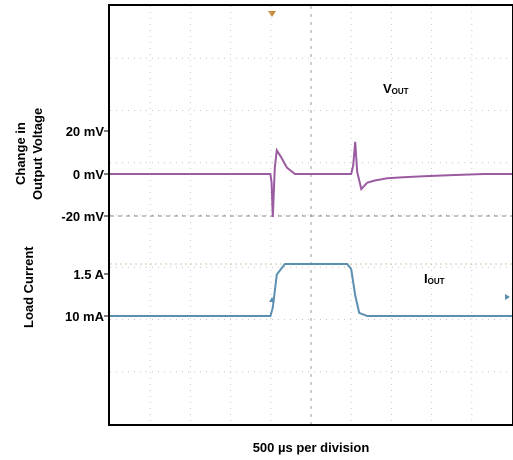 The width and height of the screenshot is (513, 460). I want to click on iout-trace, so click(311, 290).